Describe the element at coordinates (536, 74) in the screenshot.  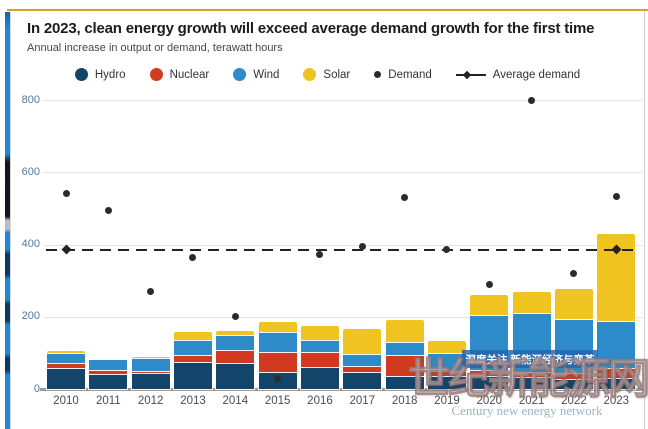
I see `legend-label: Average demand` at that location.